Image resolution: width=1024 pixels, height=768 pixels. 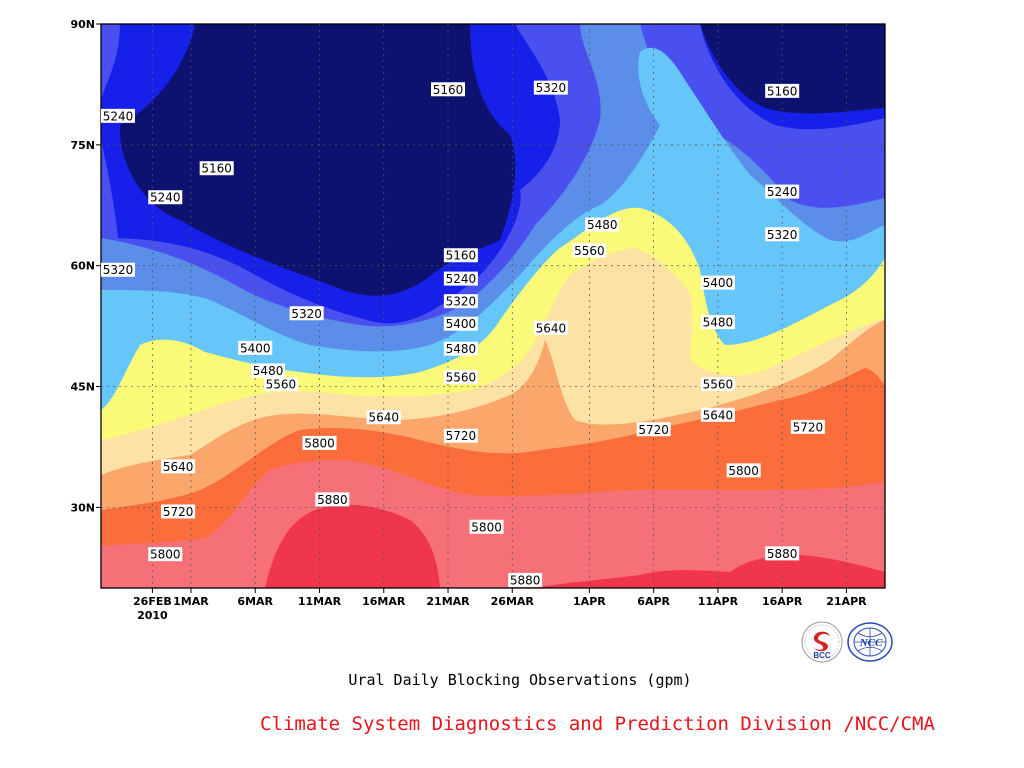 What do you see at coordinates (520, 680) in the screenshot?
I see `chart-title: Ural Daily Blocking Observations (gpm)` at bounding box center [520, 680].